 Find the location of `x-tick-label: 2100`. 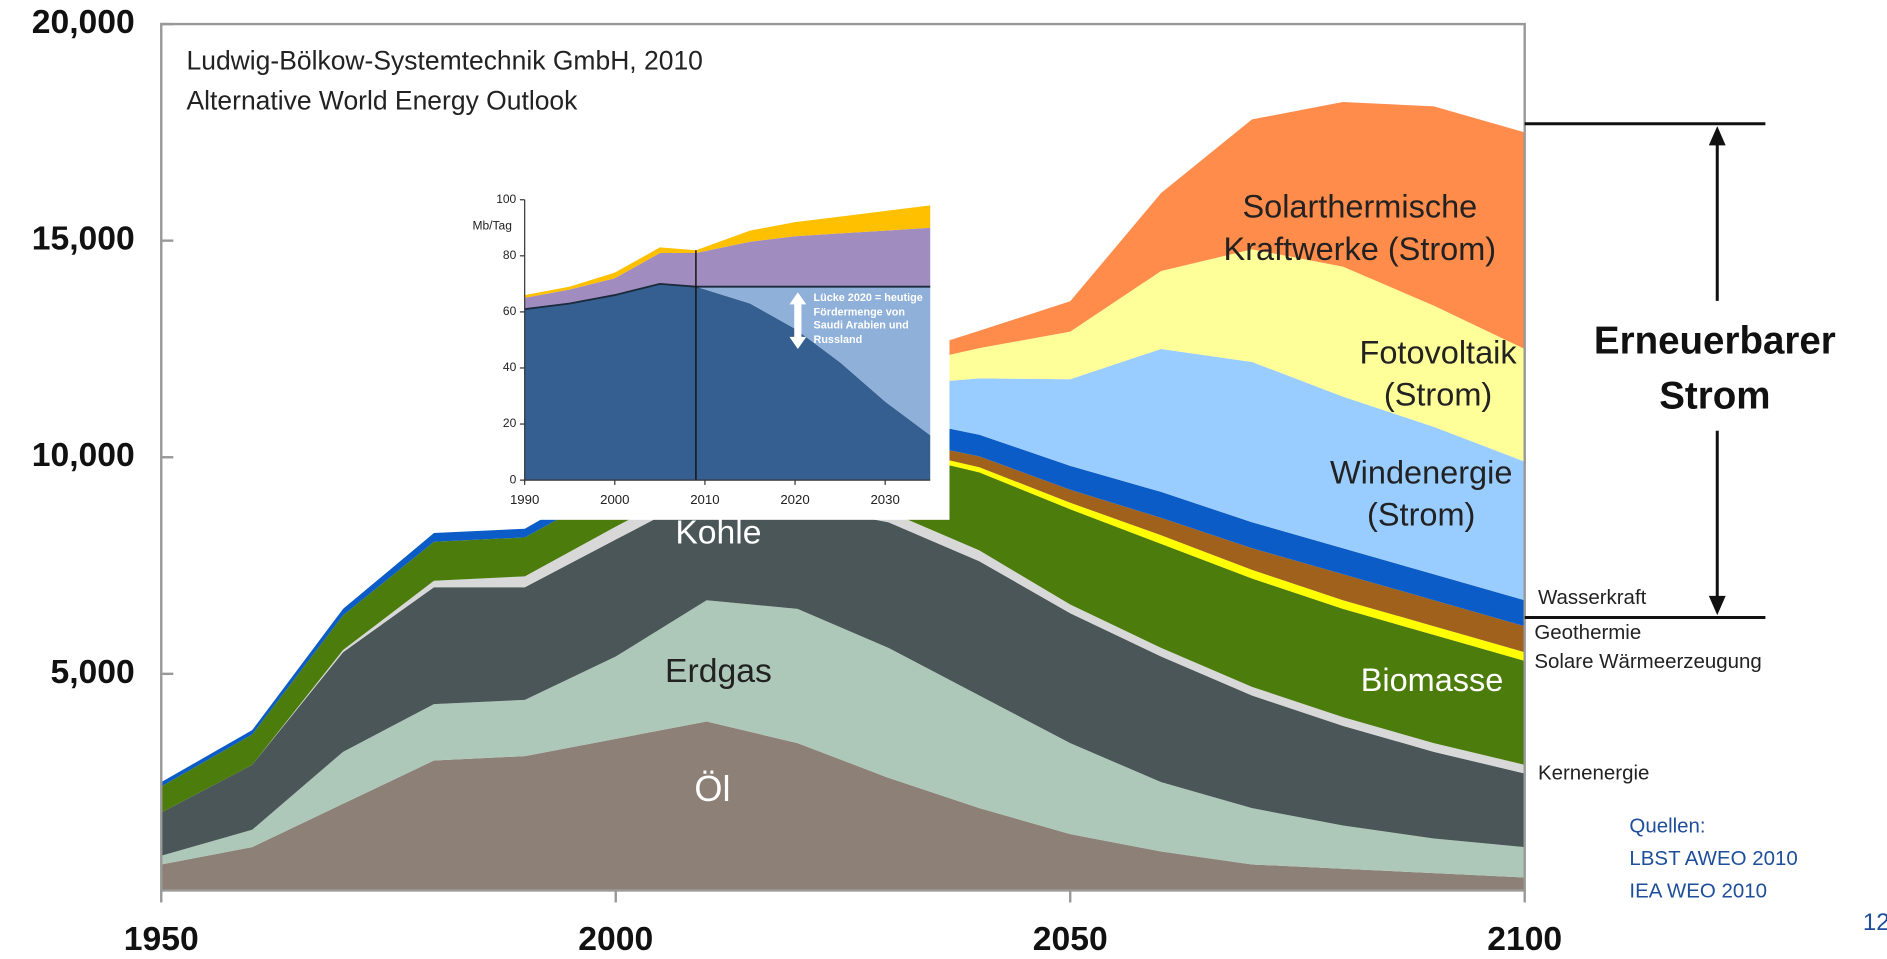

x-tick-label: 2100 is located at coordinates (1524, 939).